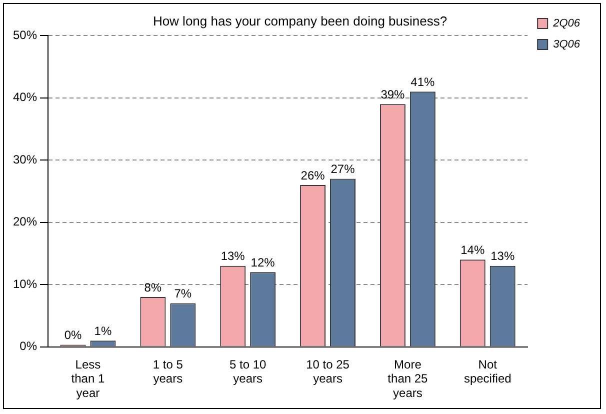 Image resolution: width=606 pixels, height=414 pixels. Describe the element at coordinates (300, 20) in the screenshot. I see `chart-title: How long has your company been doing business?` at that location.